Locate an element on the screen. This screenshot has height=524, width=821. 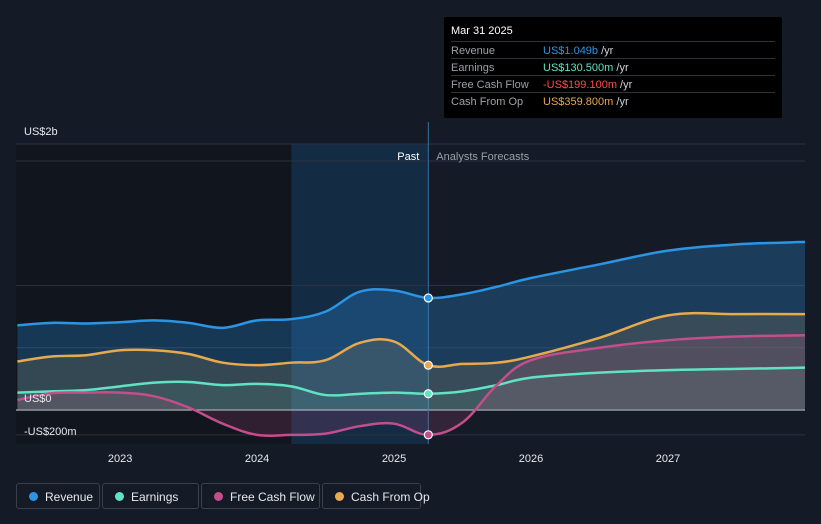
tooltip-value-group: US$1.049b /yr is located at coordinates (578, 51).